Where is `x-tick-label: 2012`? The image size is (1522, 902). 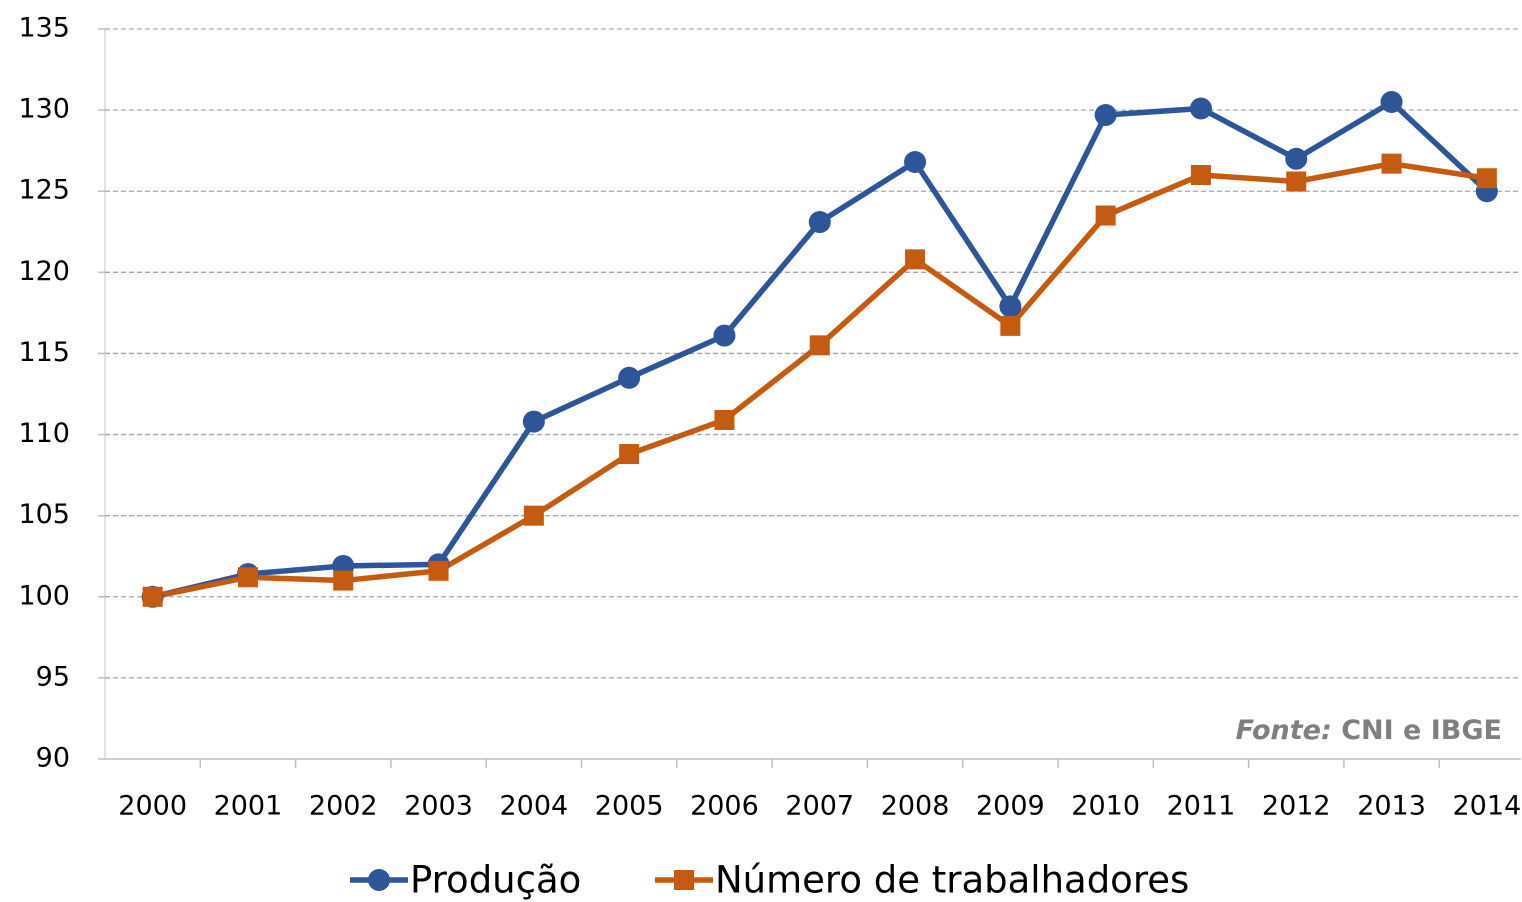
x-tick-label: 2012 is located at coordinates (1296, 806).